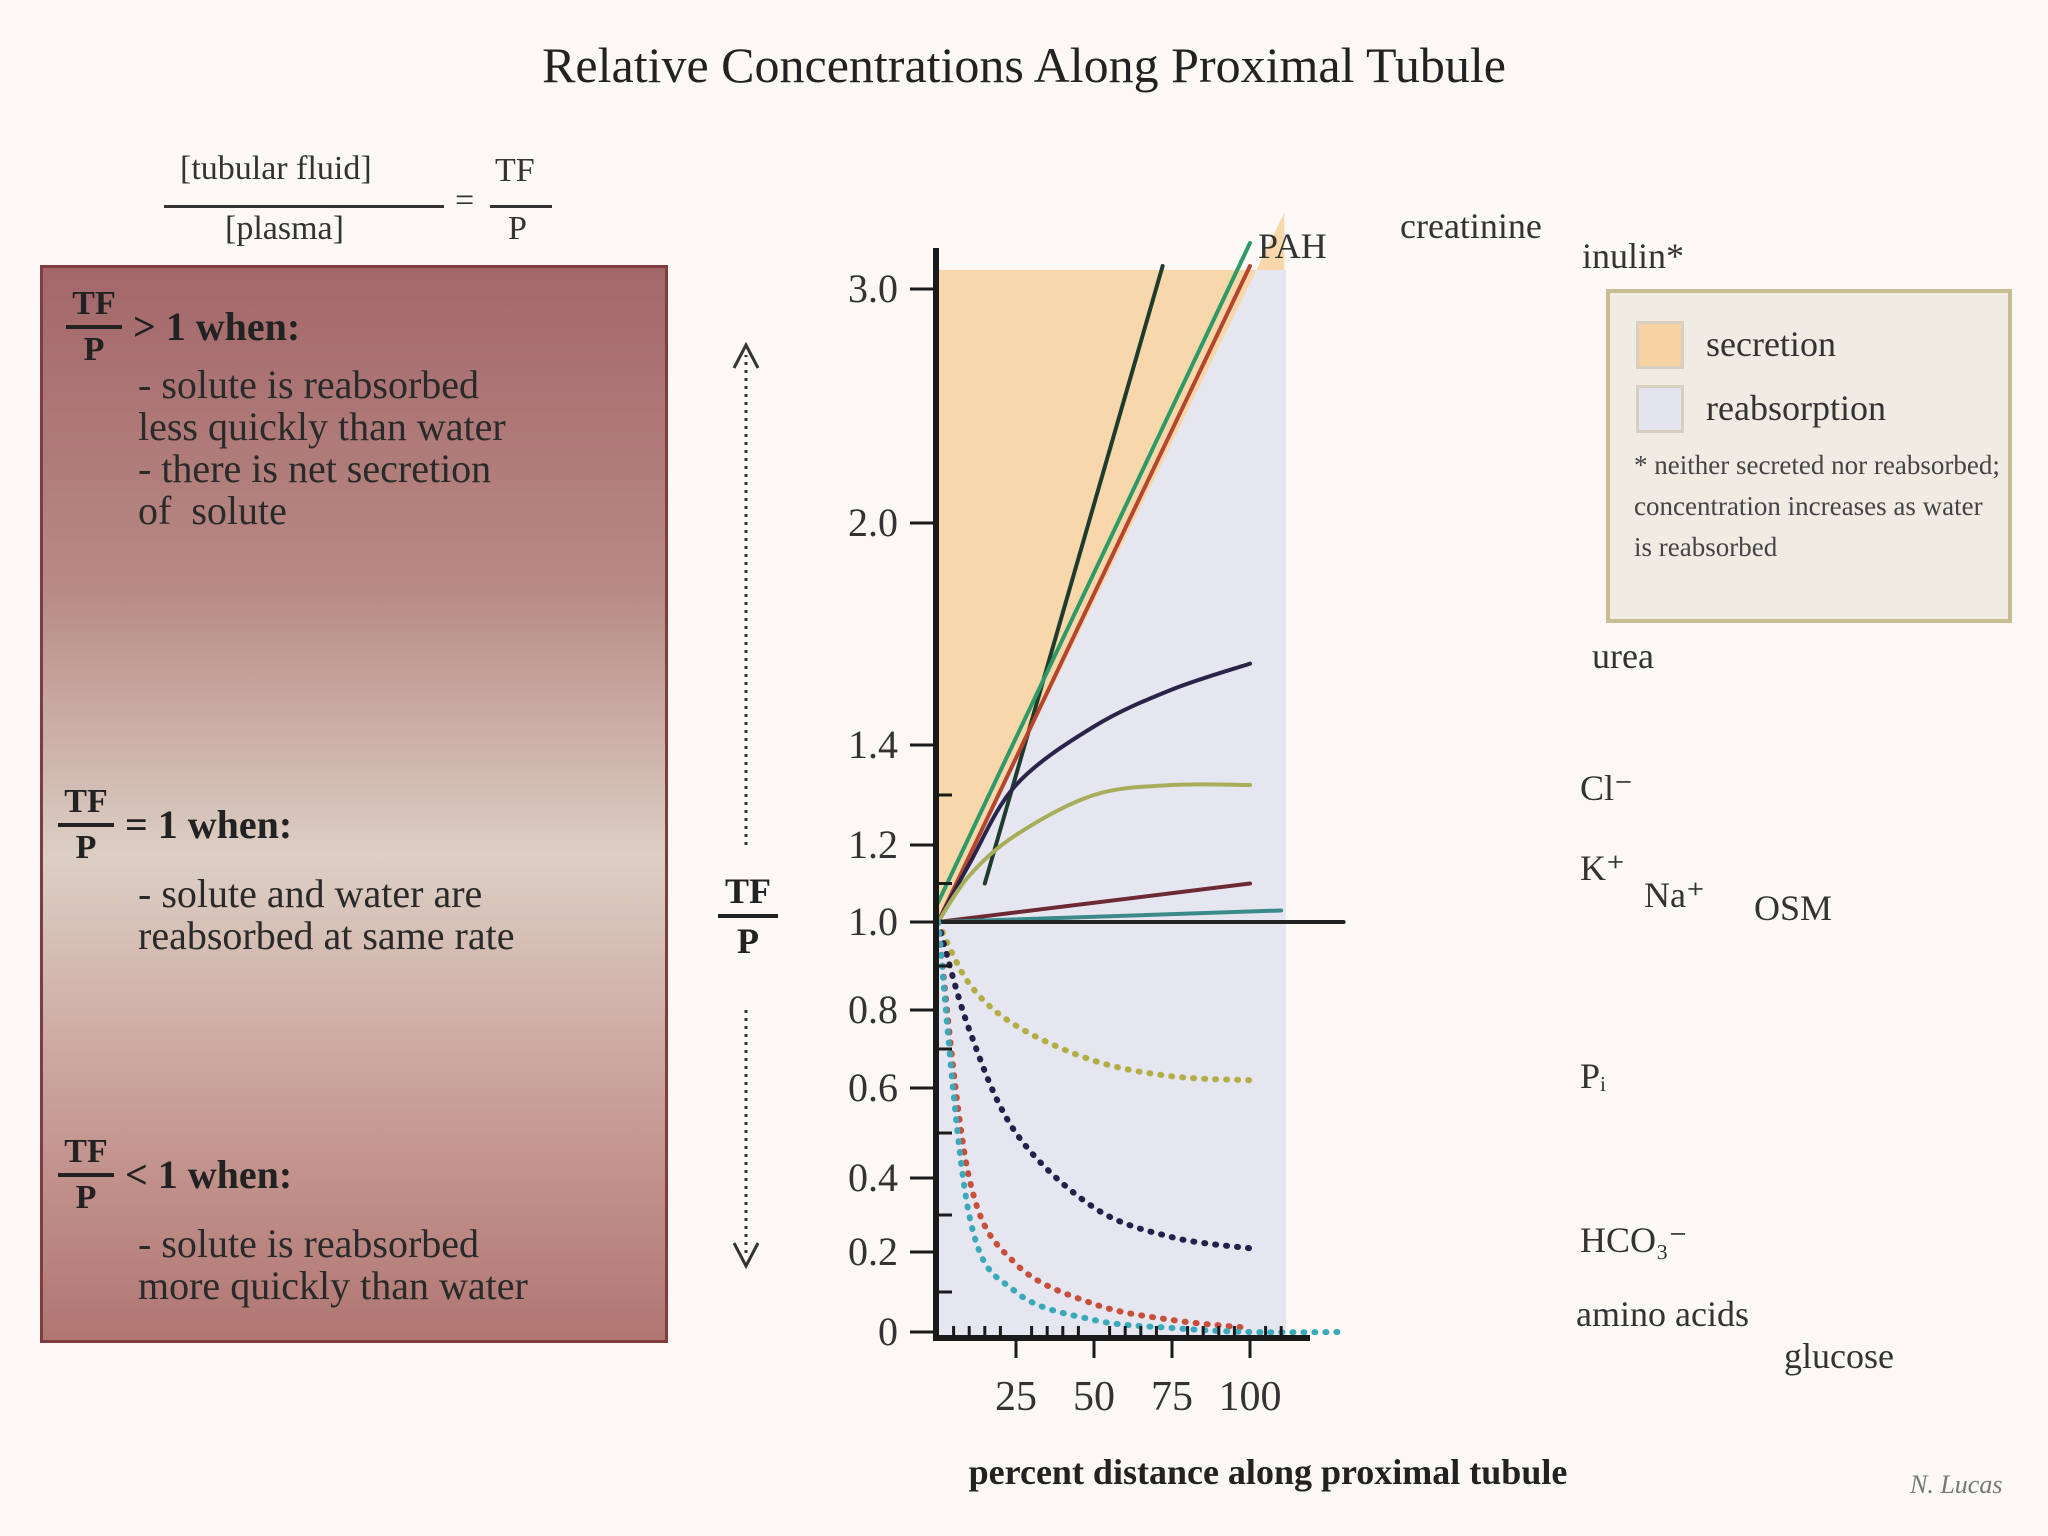  What do you see at coordinates (304, 206) in the screenshot?
I see `formula-bar` at bounding box center [304, 206].